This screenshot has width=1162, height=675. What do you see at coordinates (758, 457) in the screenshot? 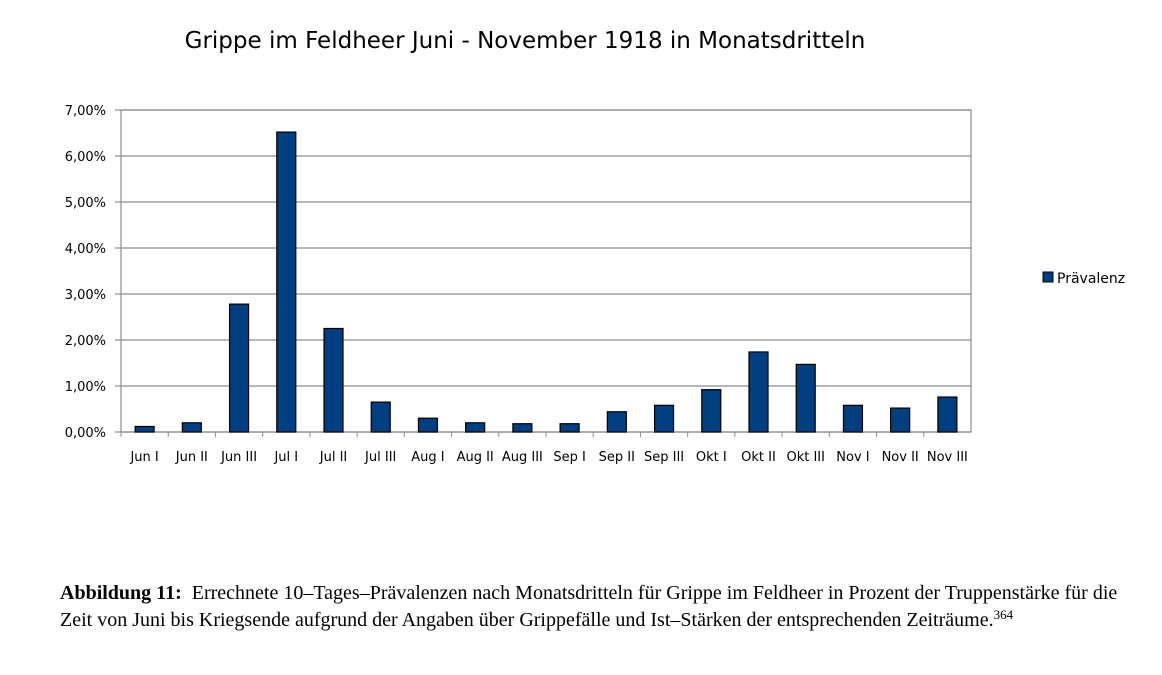
I see `x-tick-label: Okt II` at bounding box center [758, 457].